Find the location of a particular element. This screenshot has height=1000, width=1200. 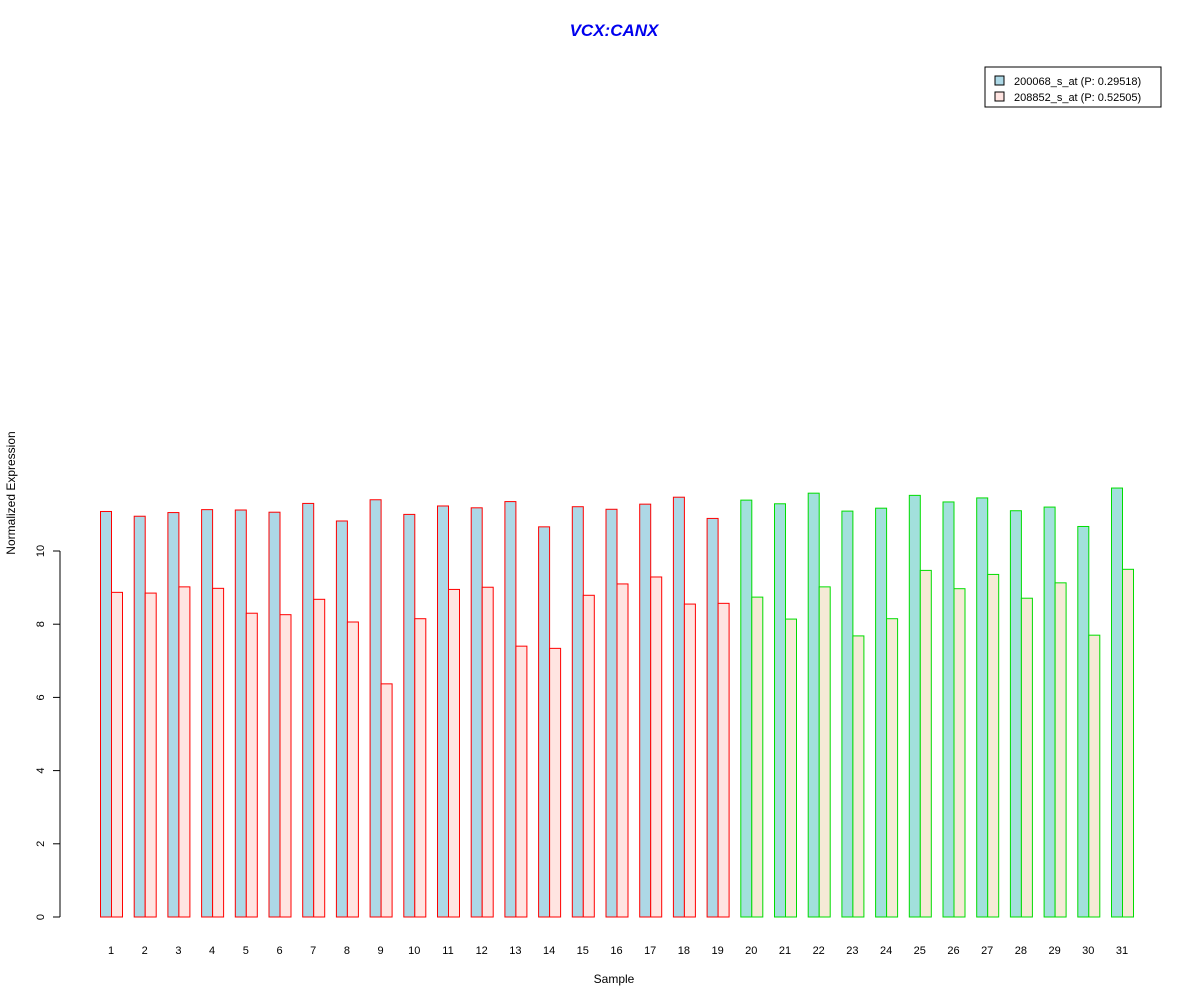

x-tick-label: 31 is located at coordinates (1122, 951).